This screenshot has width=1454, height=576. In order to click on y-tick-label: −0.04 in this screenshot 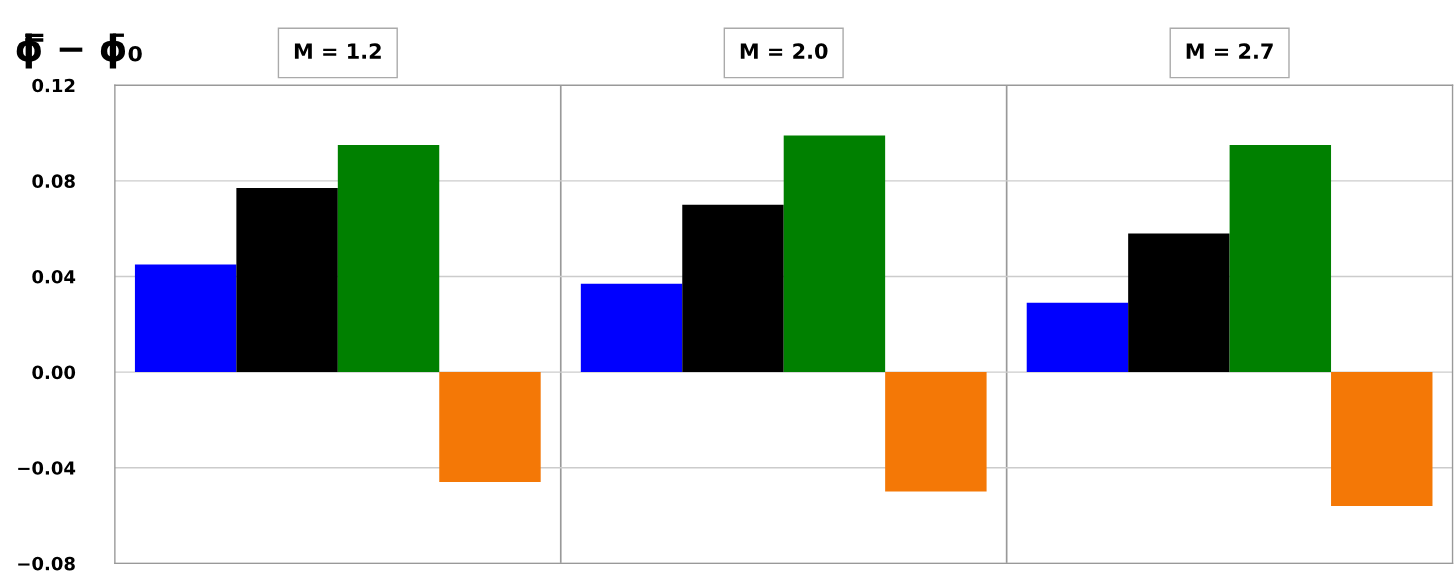, I will do `click(47, 468)`.